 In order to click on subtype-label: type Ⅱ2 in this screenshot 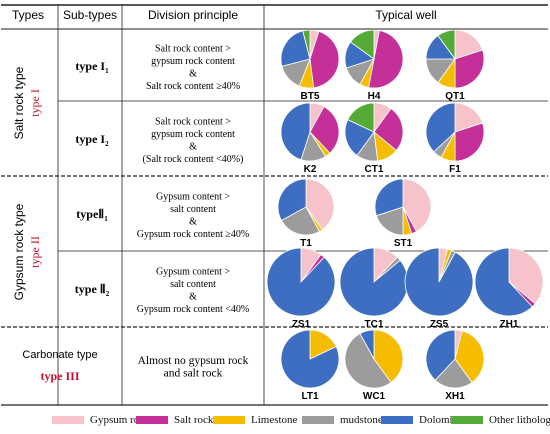, I will do `click(92, 290)`.